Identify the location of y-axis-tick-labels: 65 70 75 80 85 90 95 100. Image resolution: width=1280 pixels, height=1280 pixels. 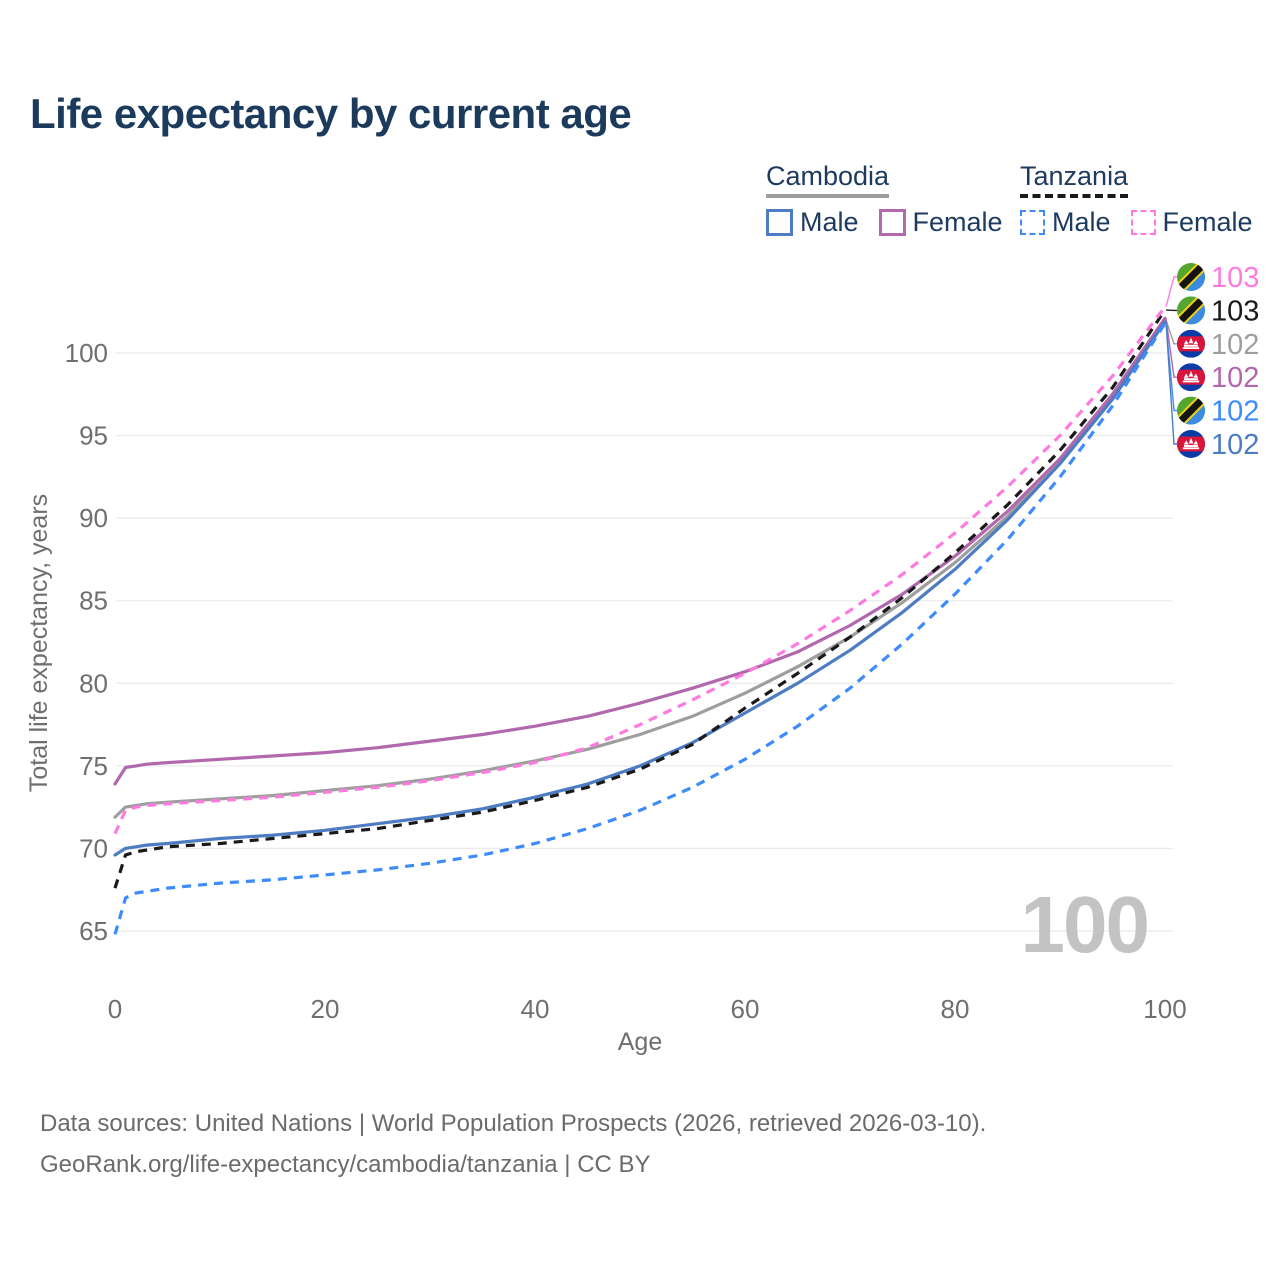
(86, 642).